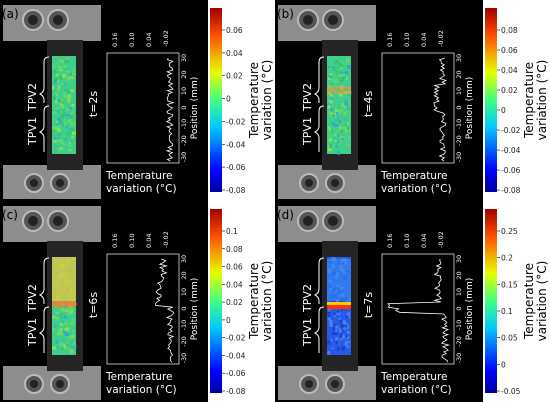 The width and height of the screenshot is (550, 402). What do you see at coordinates (285, 215) in the screenshot?
I see `panel-label: (d)` at bounding box center [285, 215].